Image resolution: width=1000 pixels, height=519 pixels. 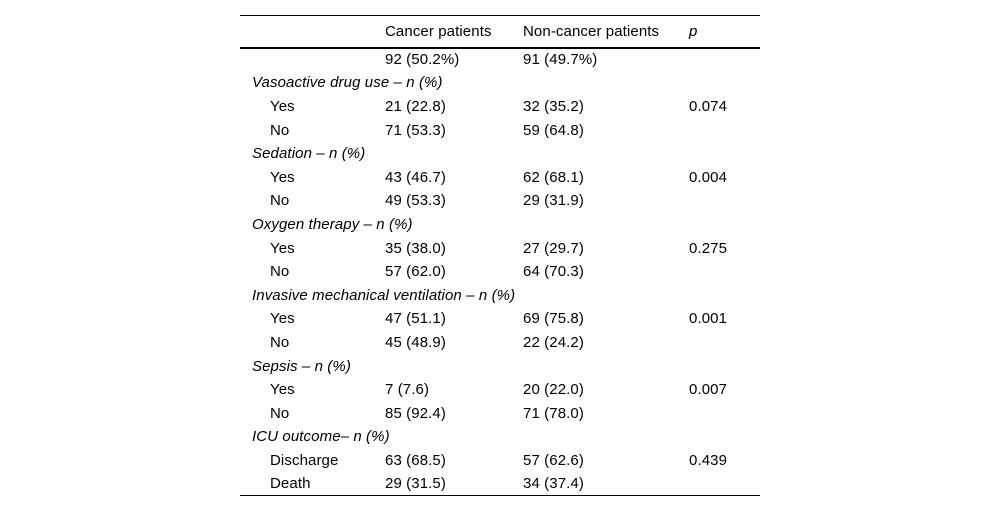 I want to click on header-cell-empty, so click(x=312, y=32).